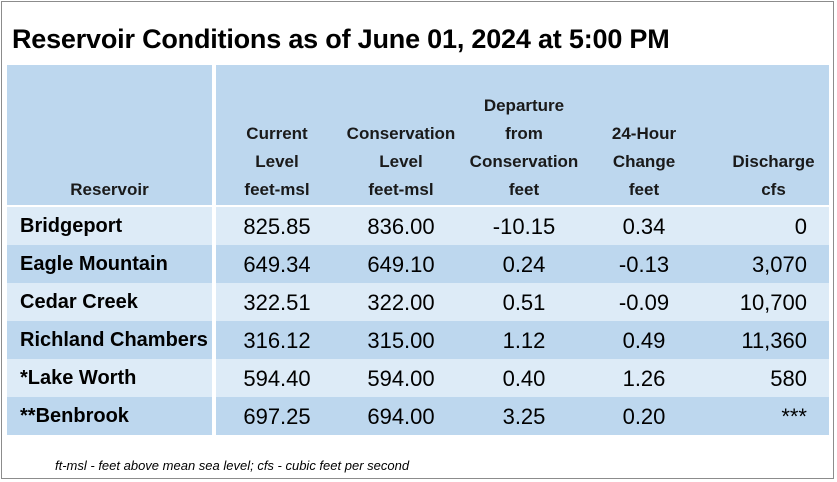 This screenshot has width=837, height=482. What do you see at coordinates (277, 226) in the screenshot?
I see `current-level-cell: 825.85` at bounding box center [277, 226].